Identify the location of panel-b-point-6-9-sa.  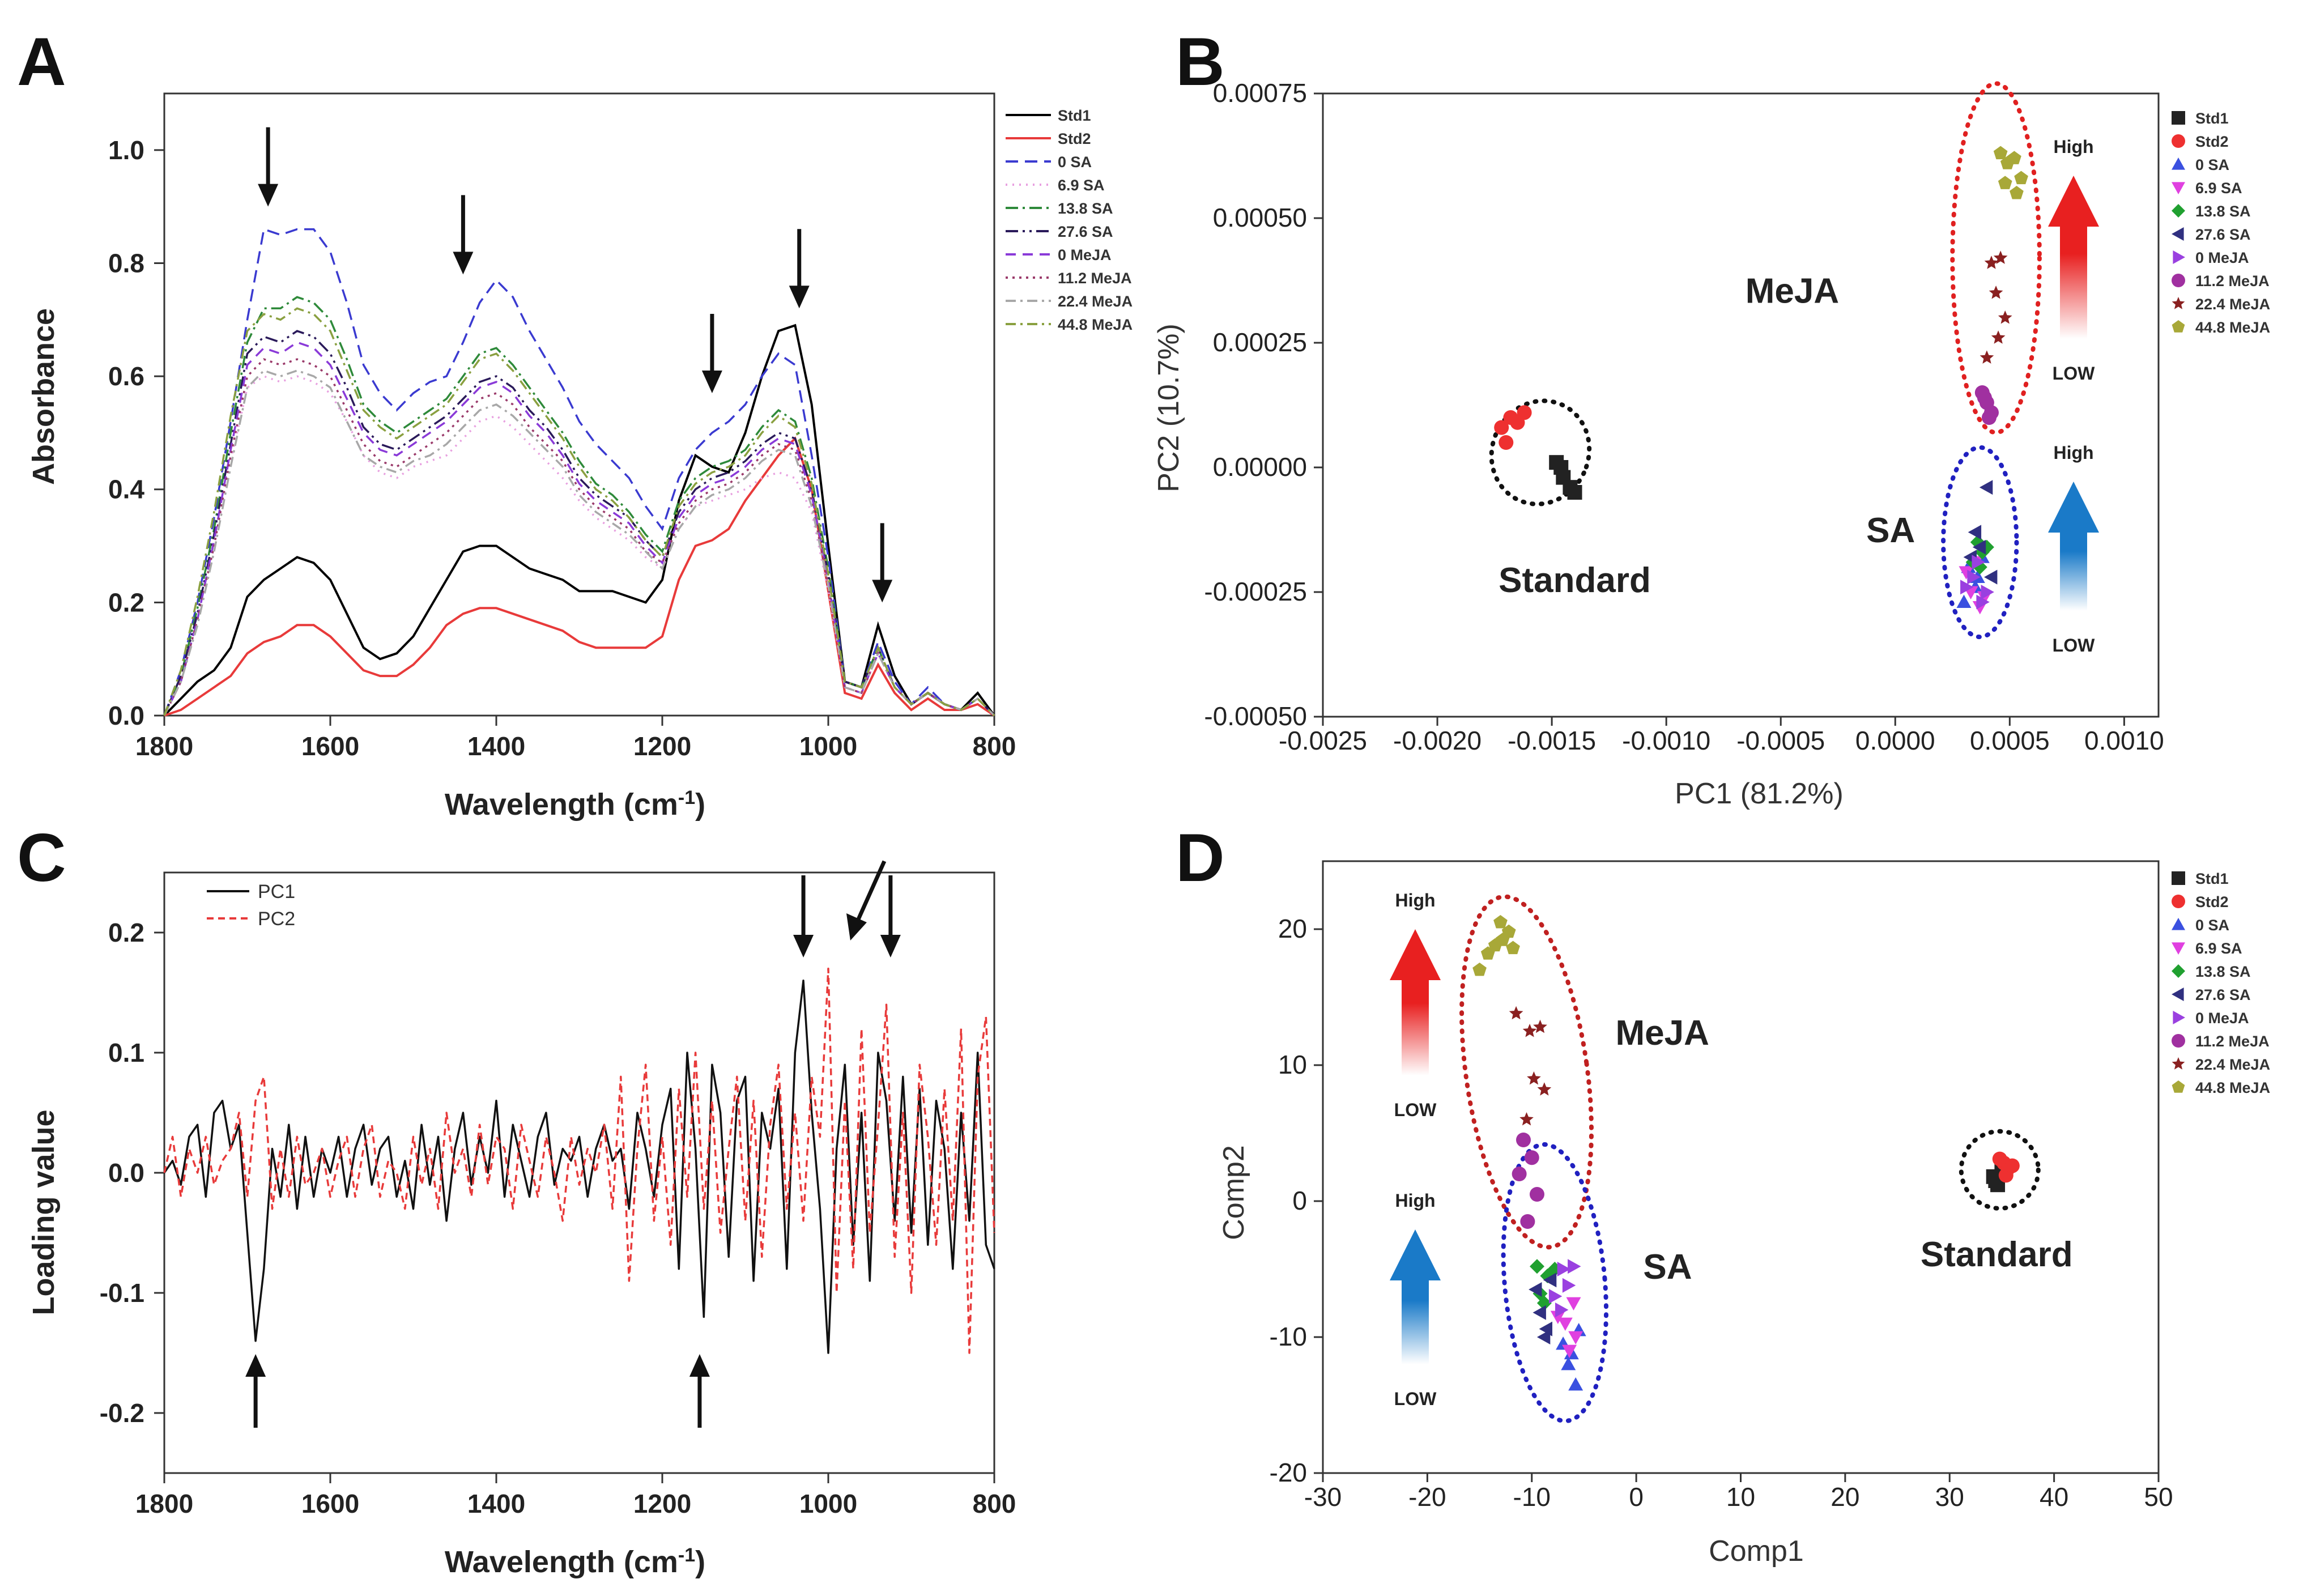
(1966, 573).